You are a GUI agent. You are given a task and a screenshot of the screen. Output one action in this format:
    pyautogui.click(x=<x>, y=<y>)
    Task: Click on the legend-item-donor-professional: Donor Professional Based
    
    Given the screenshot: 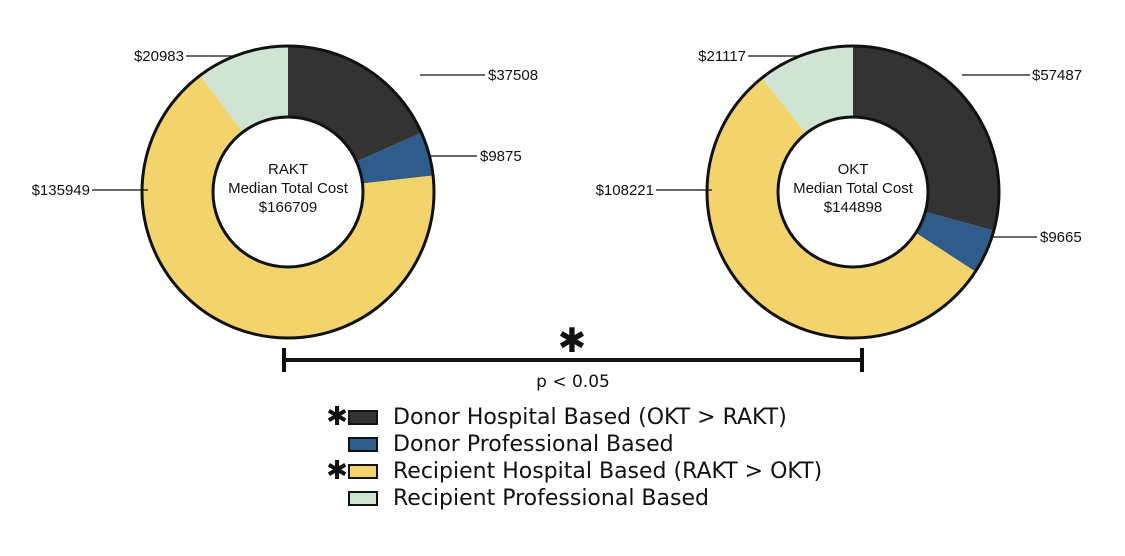 What is the action you would take?
    pyautogui.click(x=574, y=444)
    